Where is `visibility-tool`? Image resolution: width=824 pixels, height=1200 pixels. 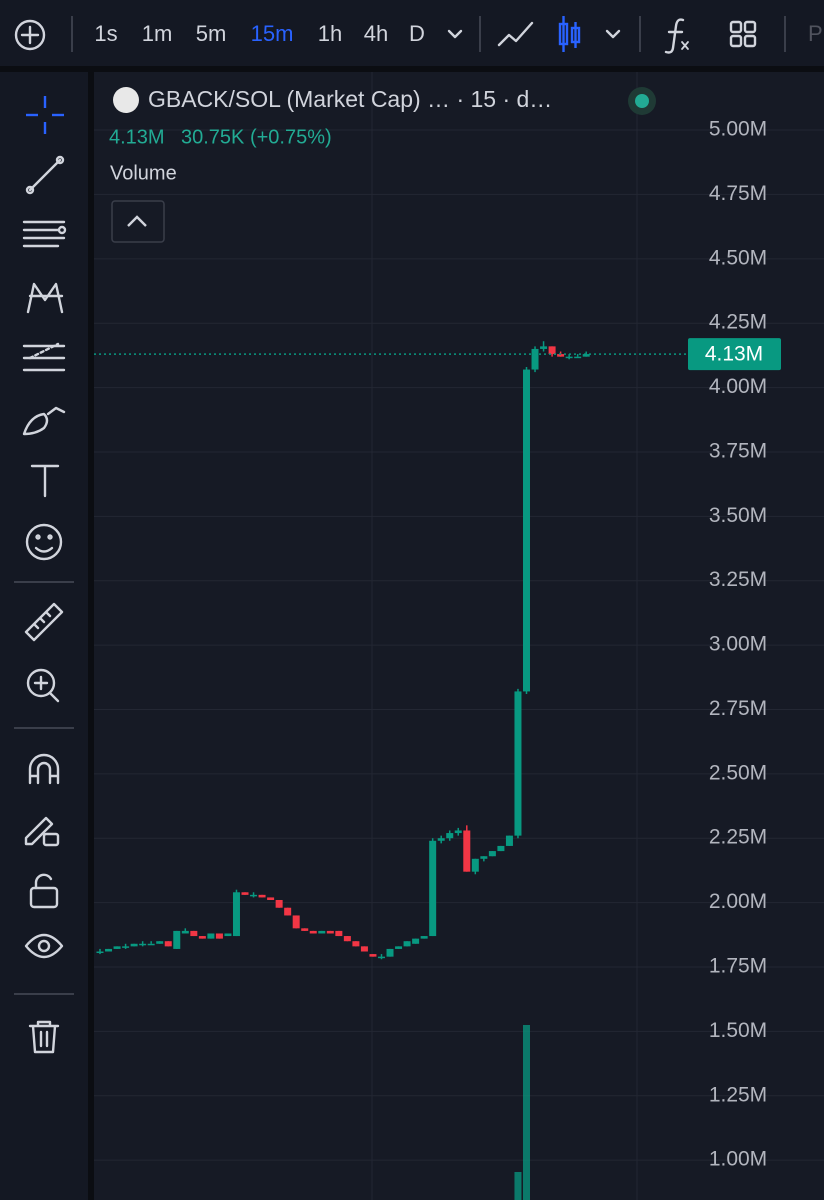
visibility-tool is located at coordinates (44, 946).